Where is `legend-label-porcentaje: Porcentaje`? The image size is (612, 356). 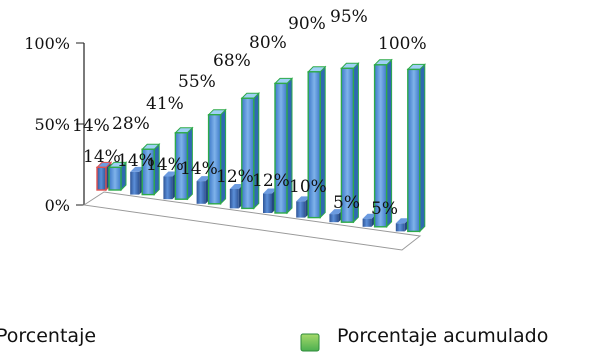
legend-label-porcentaje: Porcentaje is located at coordinates (48, 336).